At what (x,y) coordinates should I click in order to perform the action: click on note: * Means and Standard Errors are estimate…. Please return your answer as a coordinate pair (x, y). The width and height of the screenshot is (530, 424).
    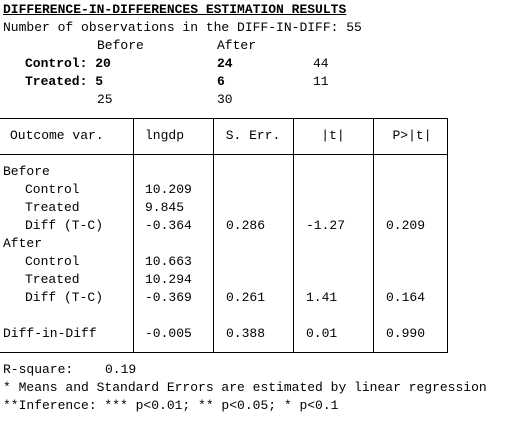
    Looking at the image, I should click on (245, 387).